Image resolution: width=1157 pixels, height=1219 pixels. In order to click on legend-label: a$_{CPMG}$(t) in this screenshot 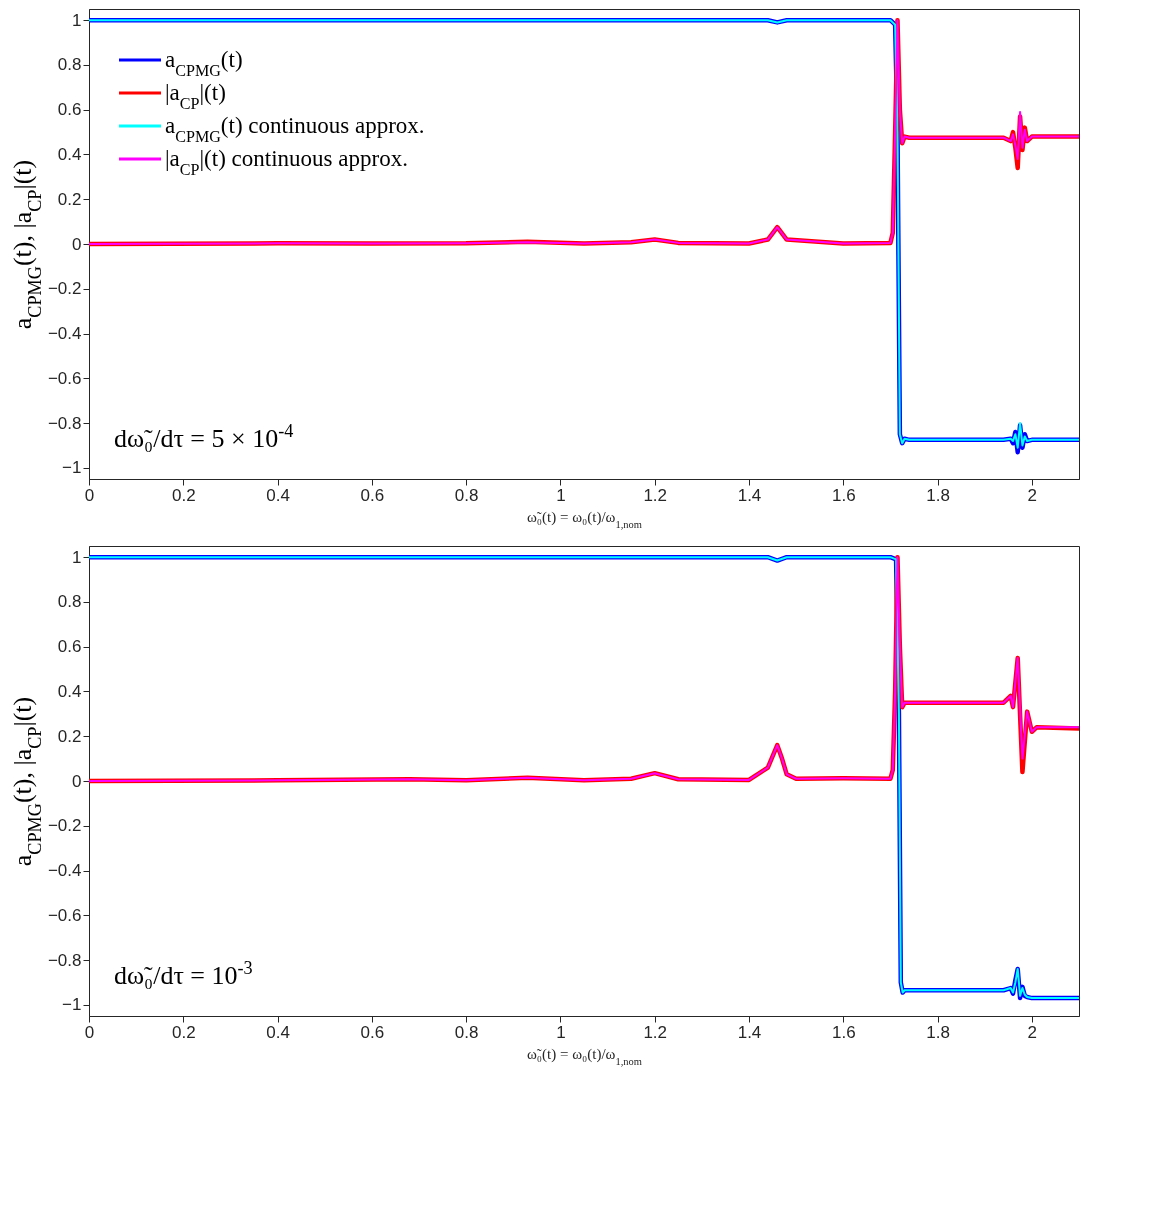, I will do `click(204, 63)`.